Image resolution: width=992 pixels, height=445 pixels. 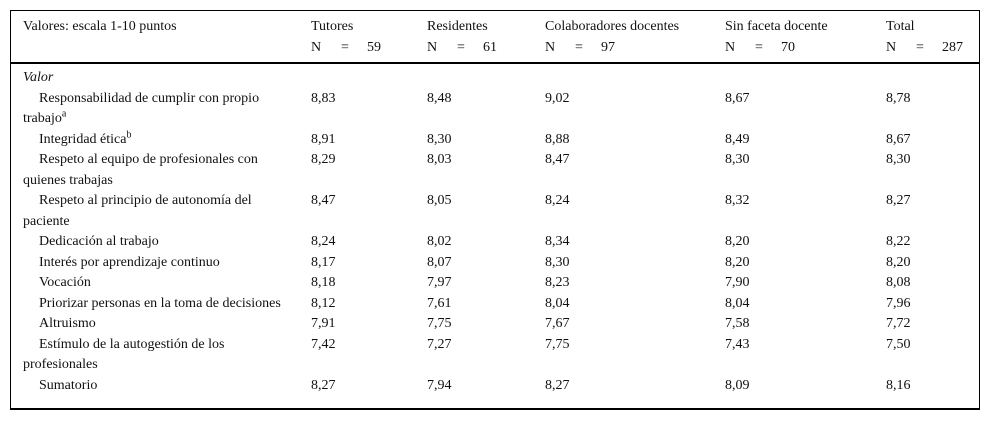 I want to click on column-title: Colaboradores docentes, so click(x=612, y=26).